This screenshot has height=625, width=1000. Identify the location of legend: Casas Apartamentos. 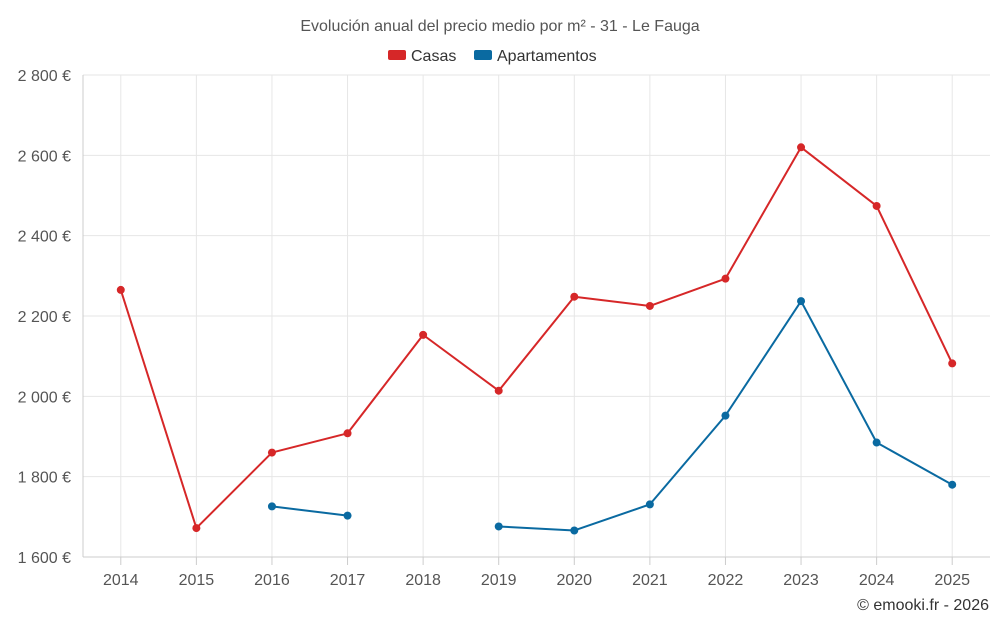
(492, 56).